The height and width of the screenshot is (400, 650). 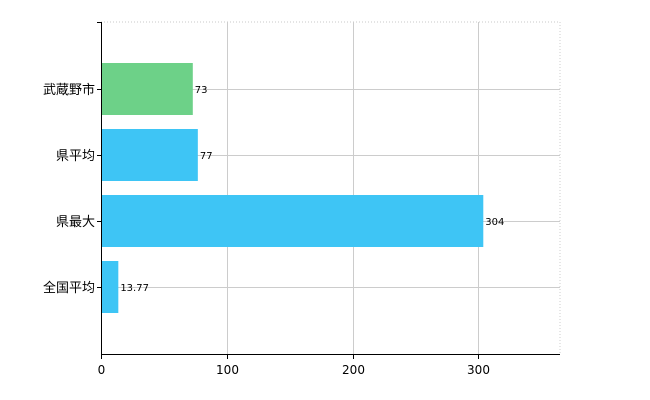 What do you see at coordinates (478, 370) in the screenshot?
I see `x-tick-label-300: 300` at bounding box center [478, 370].